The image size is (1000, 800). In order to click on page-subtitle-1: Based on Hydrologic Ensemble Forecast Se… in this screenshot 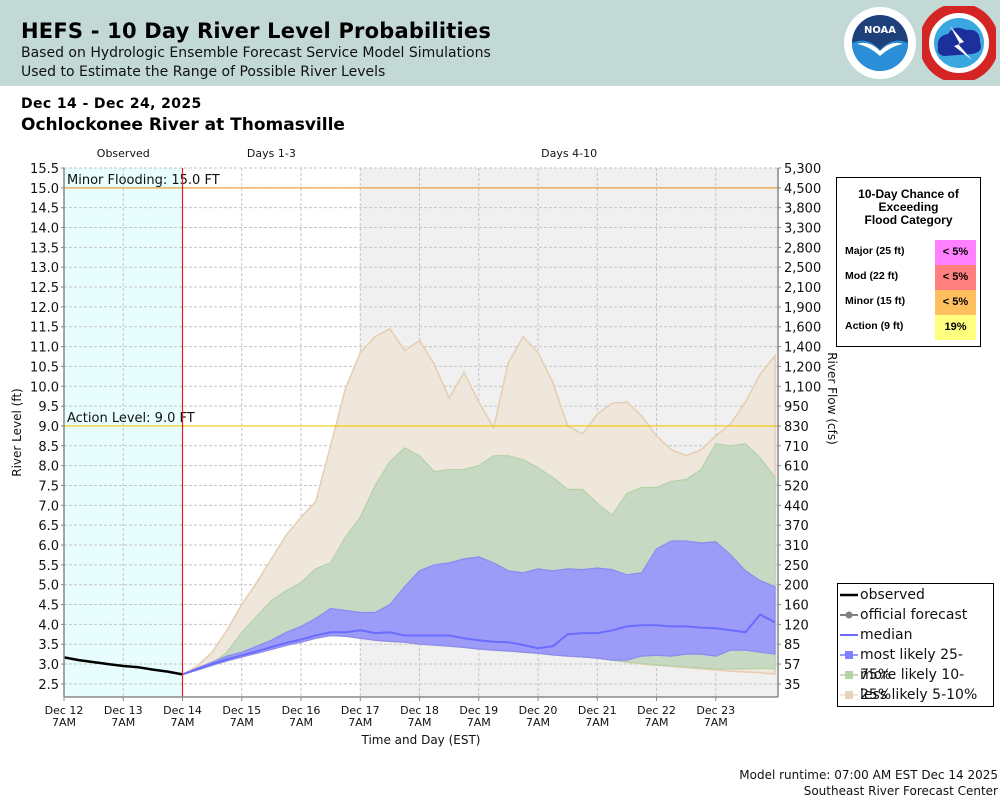, I will do `click(256, 53)`.